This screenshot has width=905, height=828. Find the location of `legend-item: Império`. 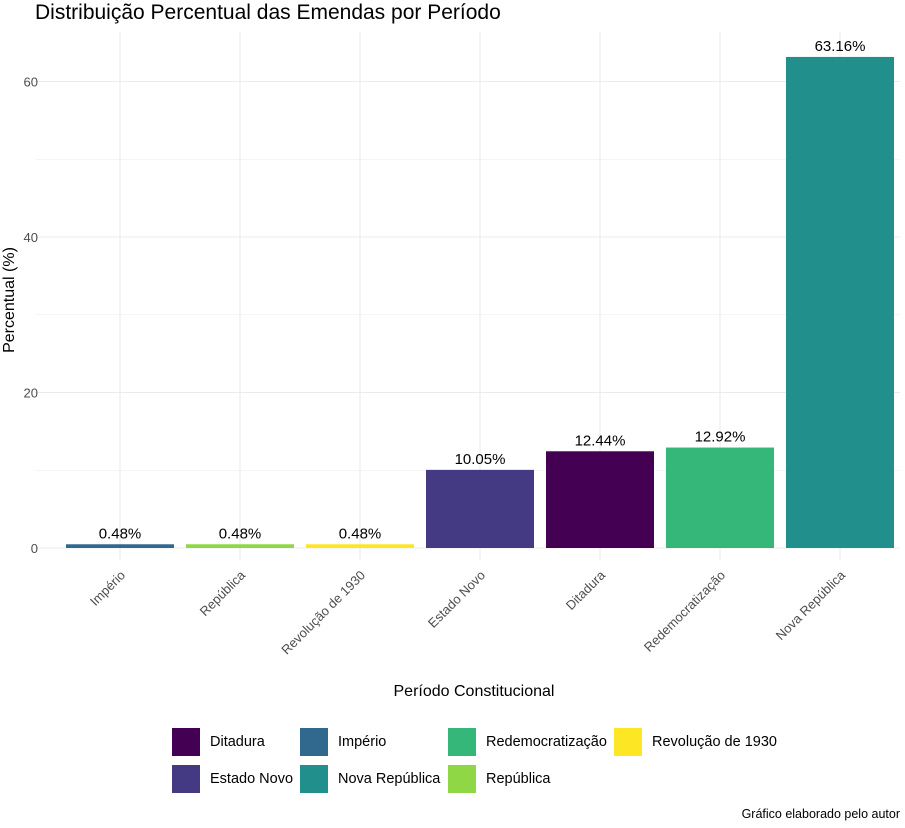

legend-item: Império is located at coordinates (343, 742).